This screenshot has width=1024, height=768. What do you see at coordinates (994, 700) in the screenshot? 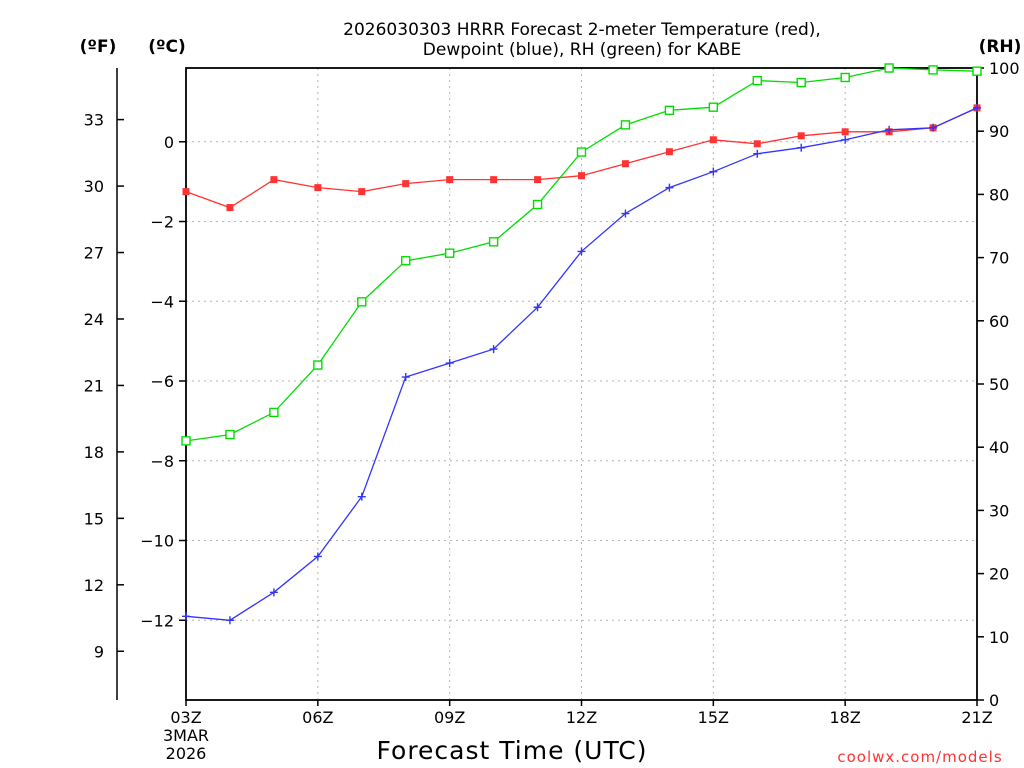
I see `rh-tick-label: 0` at bounding box center [994, 700].